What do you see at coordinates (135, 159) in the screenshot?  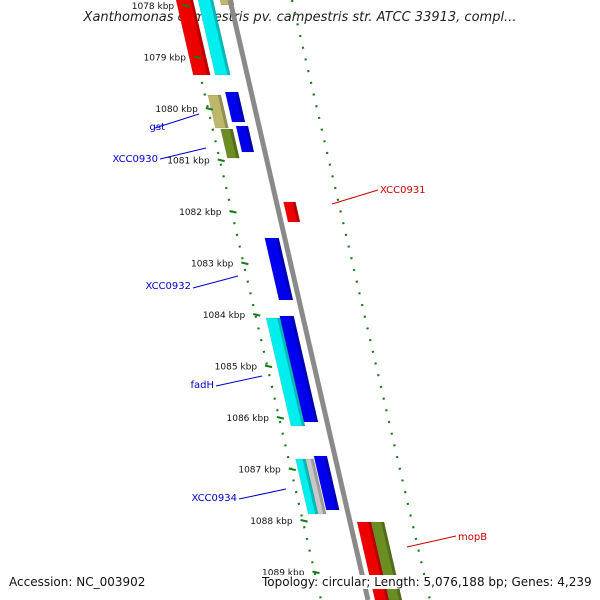 I see `gene-label-xcc0930: XCC0930` at bounding box center [135, 159].